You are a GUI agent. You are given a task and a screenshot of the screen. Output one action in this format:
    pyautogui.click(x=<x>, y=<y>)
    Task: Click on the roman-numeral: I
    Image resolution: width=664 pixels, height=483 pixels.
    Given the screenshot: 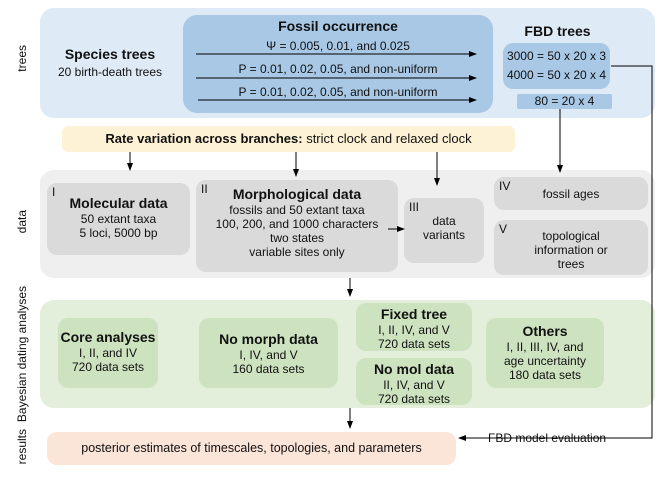 What is the action you would take?
    pyautogui.click(x=54, y=192)
    